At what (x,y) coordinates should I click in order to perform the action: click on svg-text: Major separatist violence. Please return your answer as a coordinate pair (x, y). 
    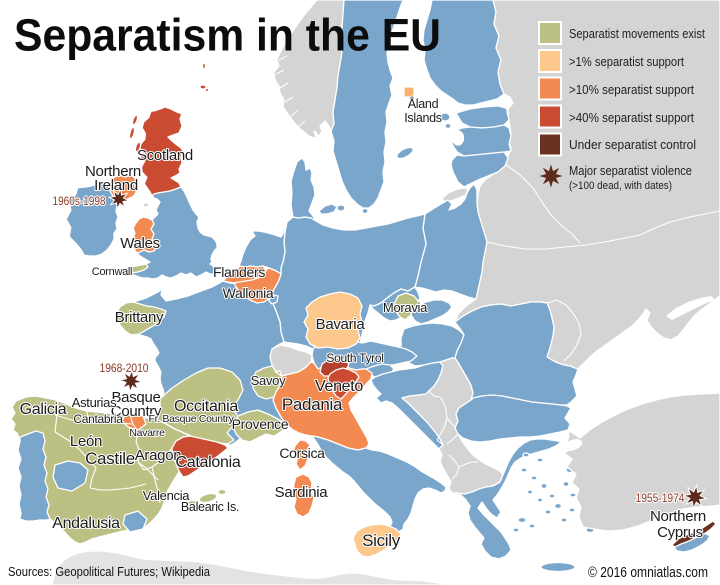
    Looking at the image, I should click on (630, 170).